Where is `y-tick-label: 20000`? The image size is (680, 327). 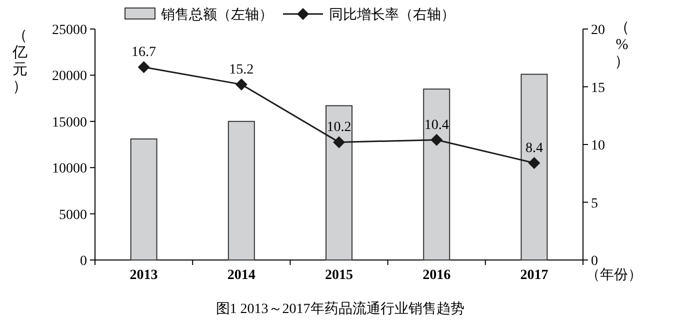
y-tick-label: 20000 is located at coordinates (69, 76).